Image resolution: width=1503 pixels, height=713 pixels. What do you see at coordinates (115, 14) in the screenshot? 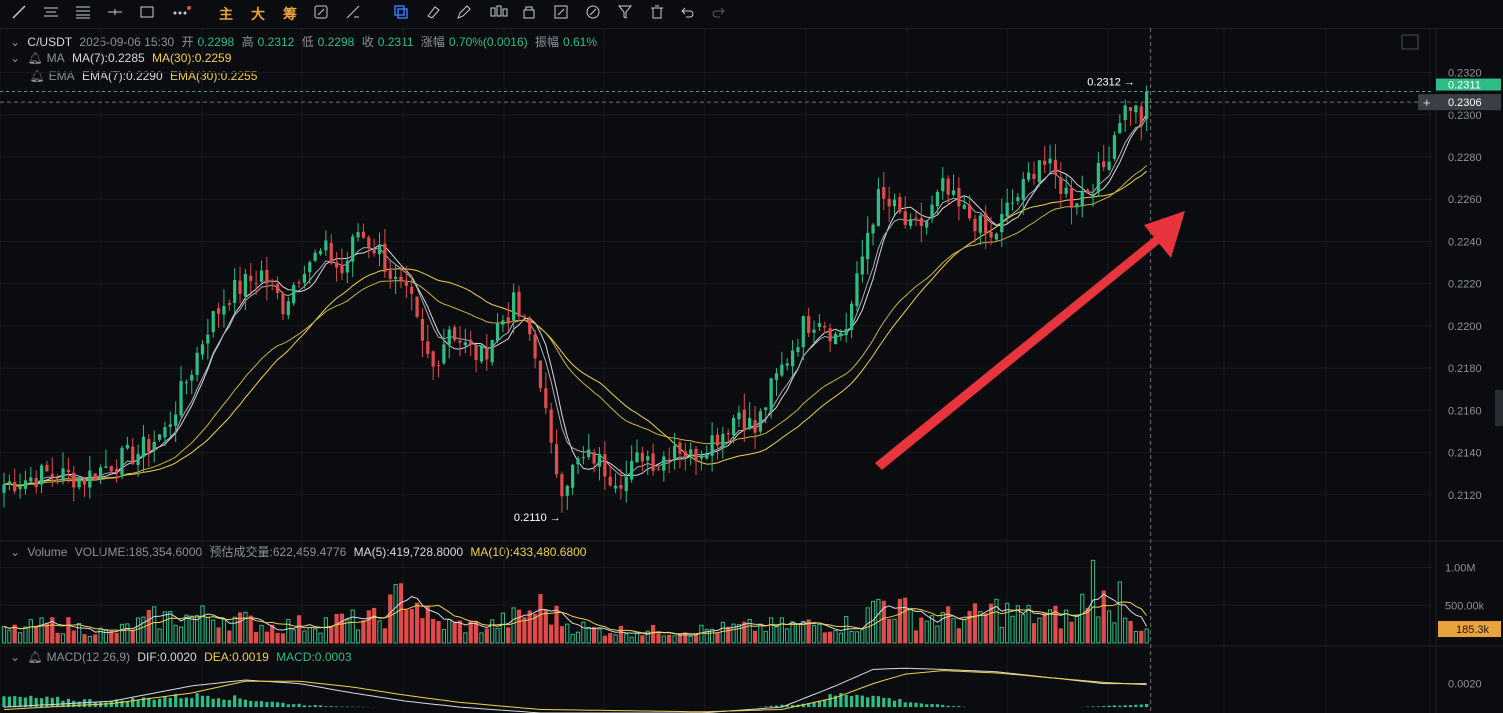
I see `crosshair-line-icon` at bounding box center [115, 14].